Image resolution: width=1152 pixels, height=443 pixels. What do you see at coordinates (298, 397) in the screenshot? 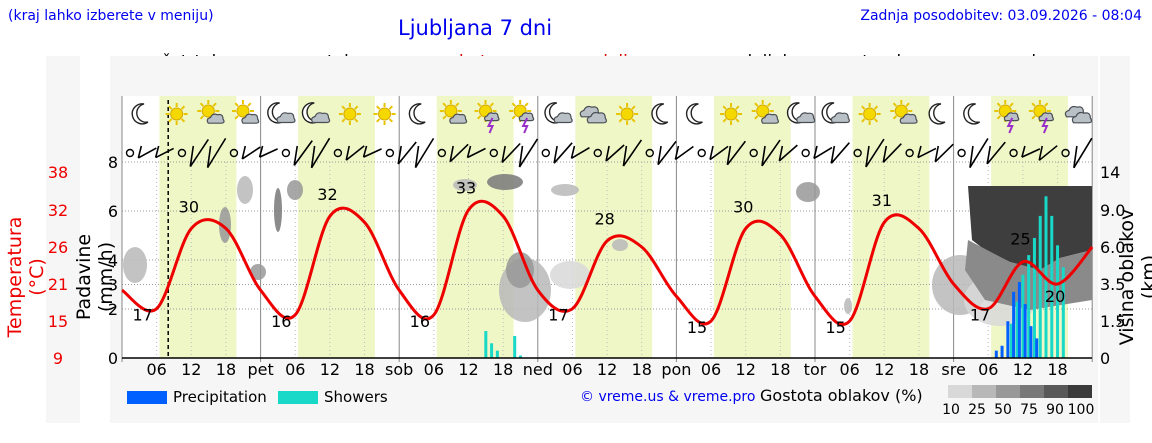
I see `showers-swatch` at bounding box center [298, 397].